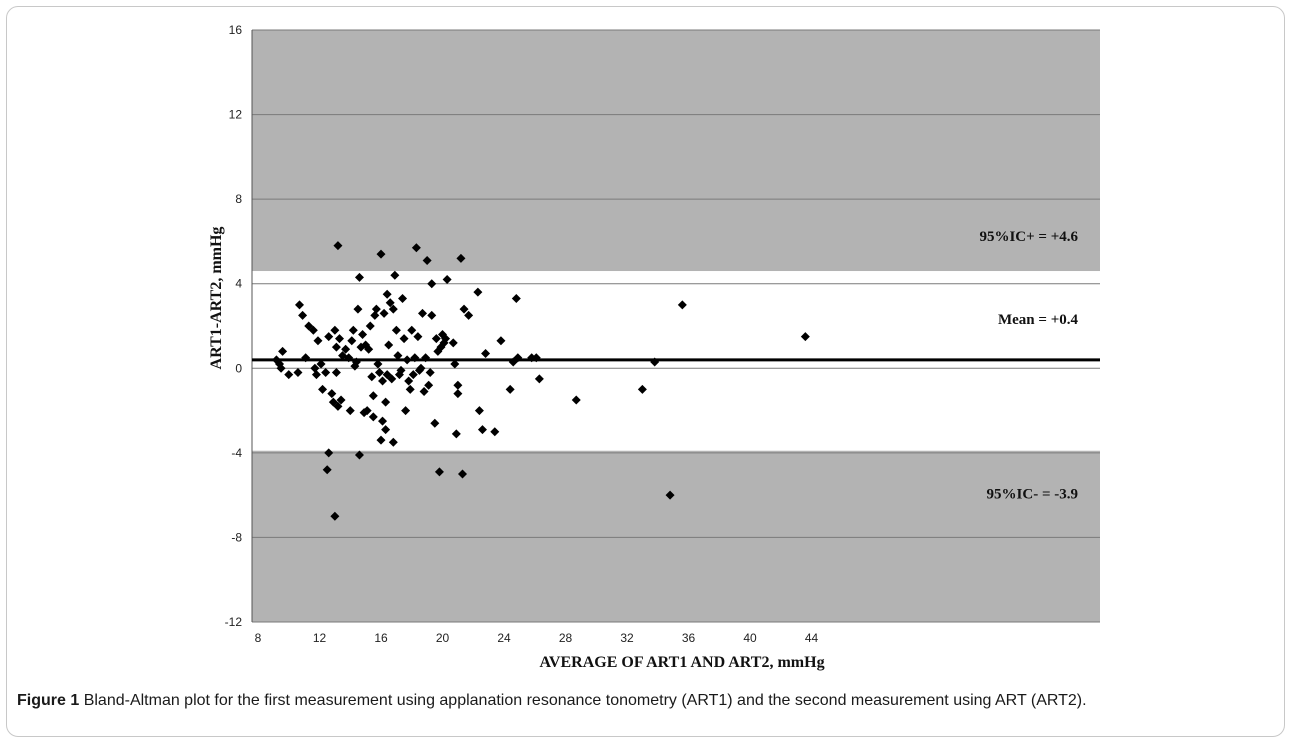 This screenshot has height=739, width=1293. What do you see at coordinates (236, 537) in the screenshot?
I see `y-tick-label: -8` at bounding box center [236, 537].